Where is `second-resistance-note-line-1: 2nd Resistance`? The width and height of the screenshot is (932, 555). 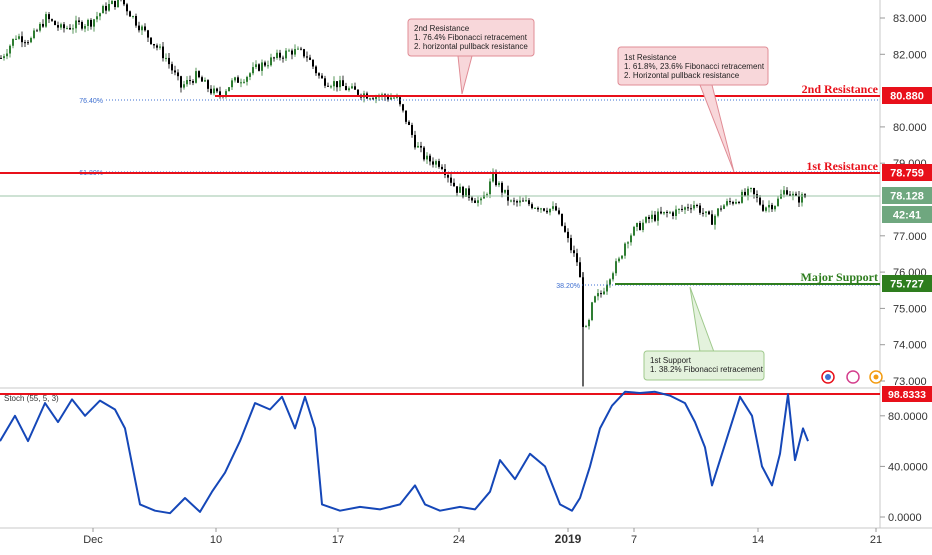 second-resistance-note-line-1: 2nd Resistance is located at coordinates (442, 28).